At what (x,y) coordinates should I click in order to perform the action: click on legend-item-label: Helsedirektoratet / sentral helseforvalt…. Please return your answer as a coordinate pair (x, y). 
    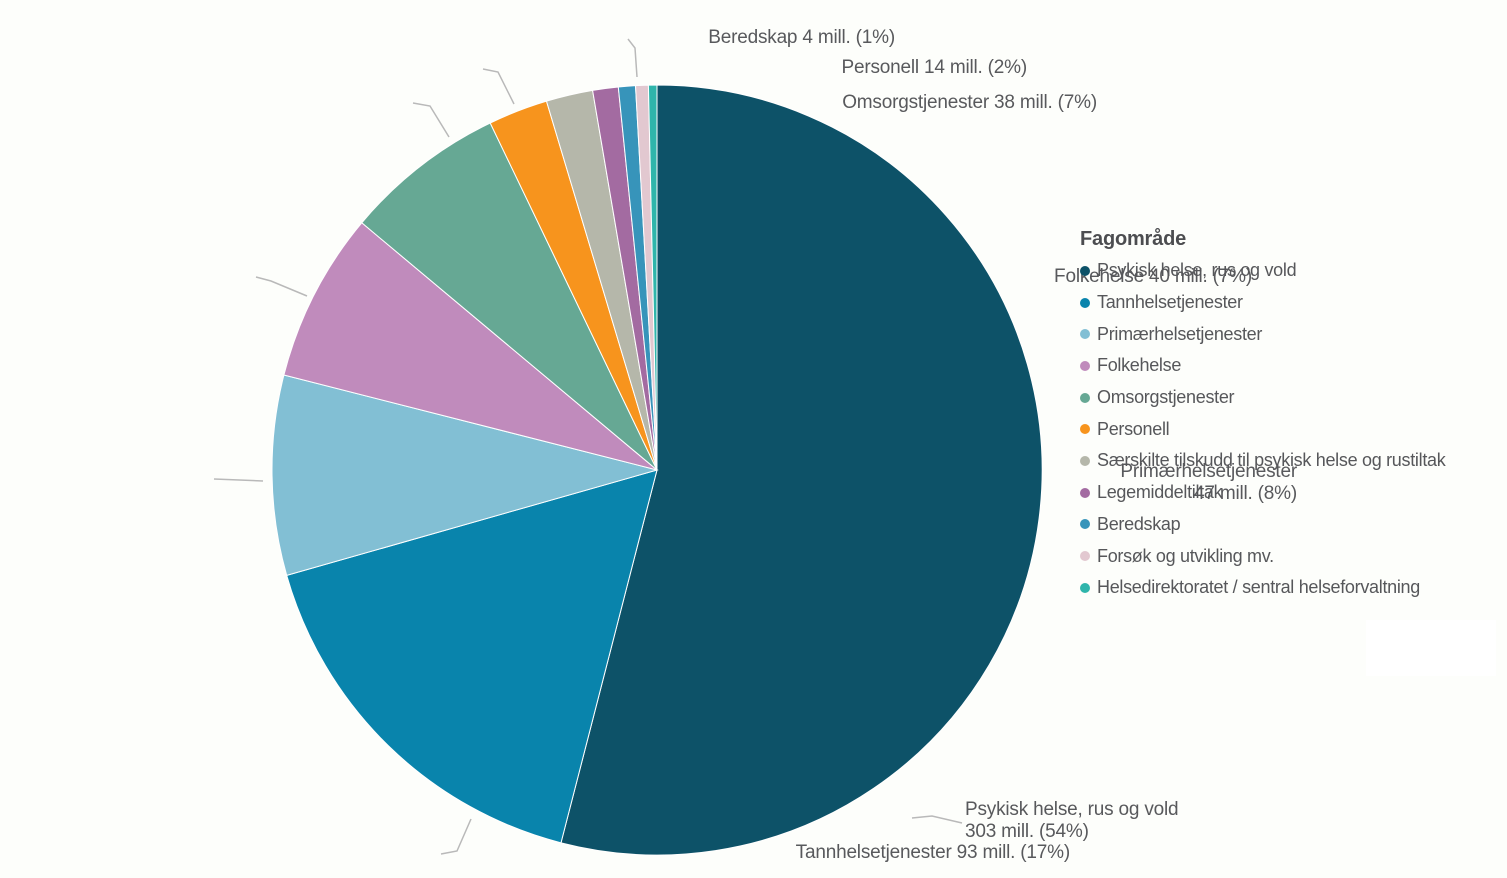
    Looking at the image, I should click on (1258, 587).